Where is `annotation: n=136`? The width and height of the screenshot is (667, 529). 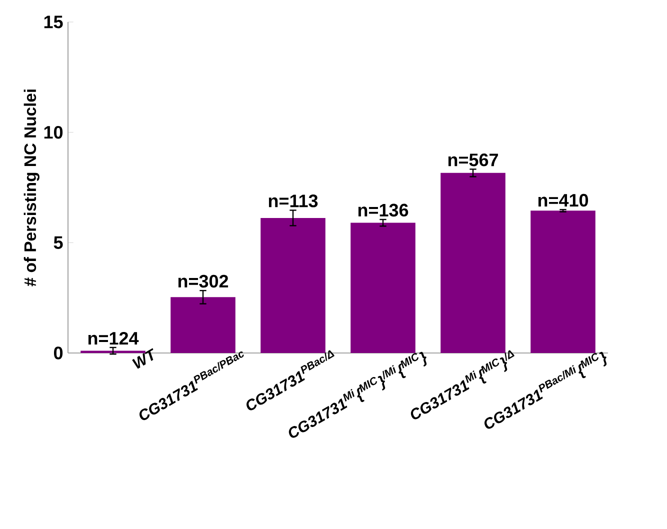
annotation: n=136 is located at coordinates (383, 210).